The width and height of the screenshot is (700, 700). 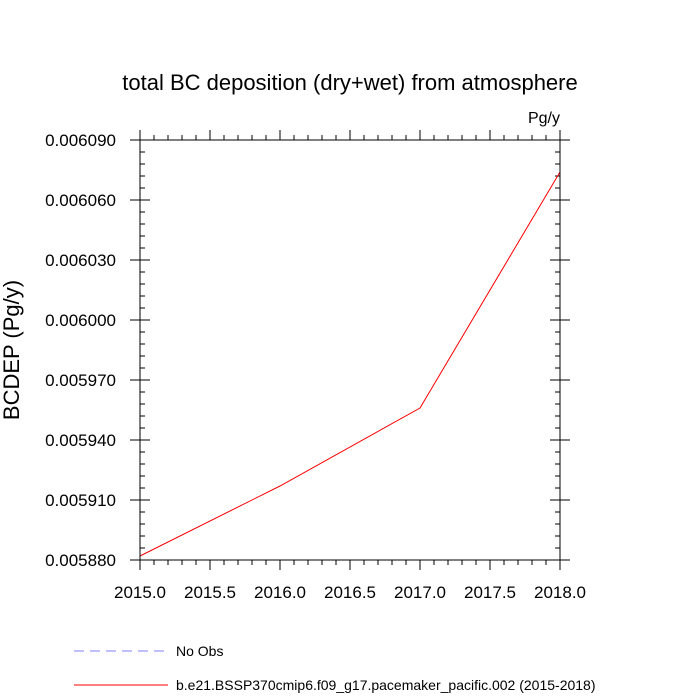 I want to click on x-tick-label: 2016.5, so click(x=350, y=592).